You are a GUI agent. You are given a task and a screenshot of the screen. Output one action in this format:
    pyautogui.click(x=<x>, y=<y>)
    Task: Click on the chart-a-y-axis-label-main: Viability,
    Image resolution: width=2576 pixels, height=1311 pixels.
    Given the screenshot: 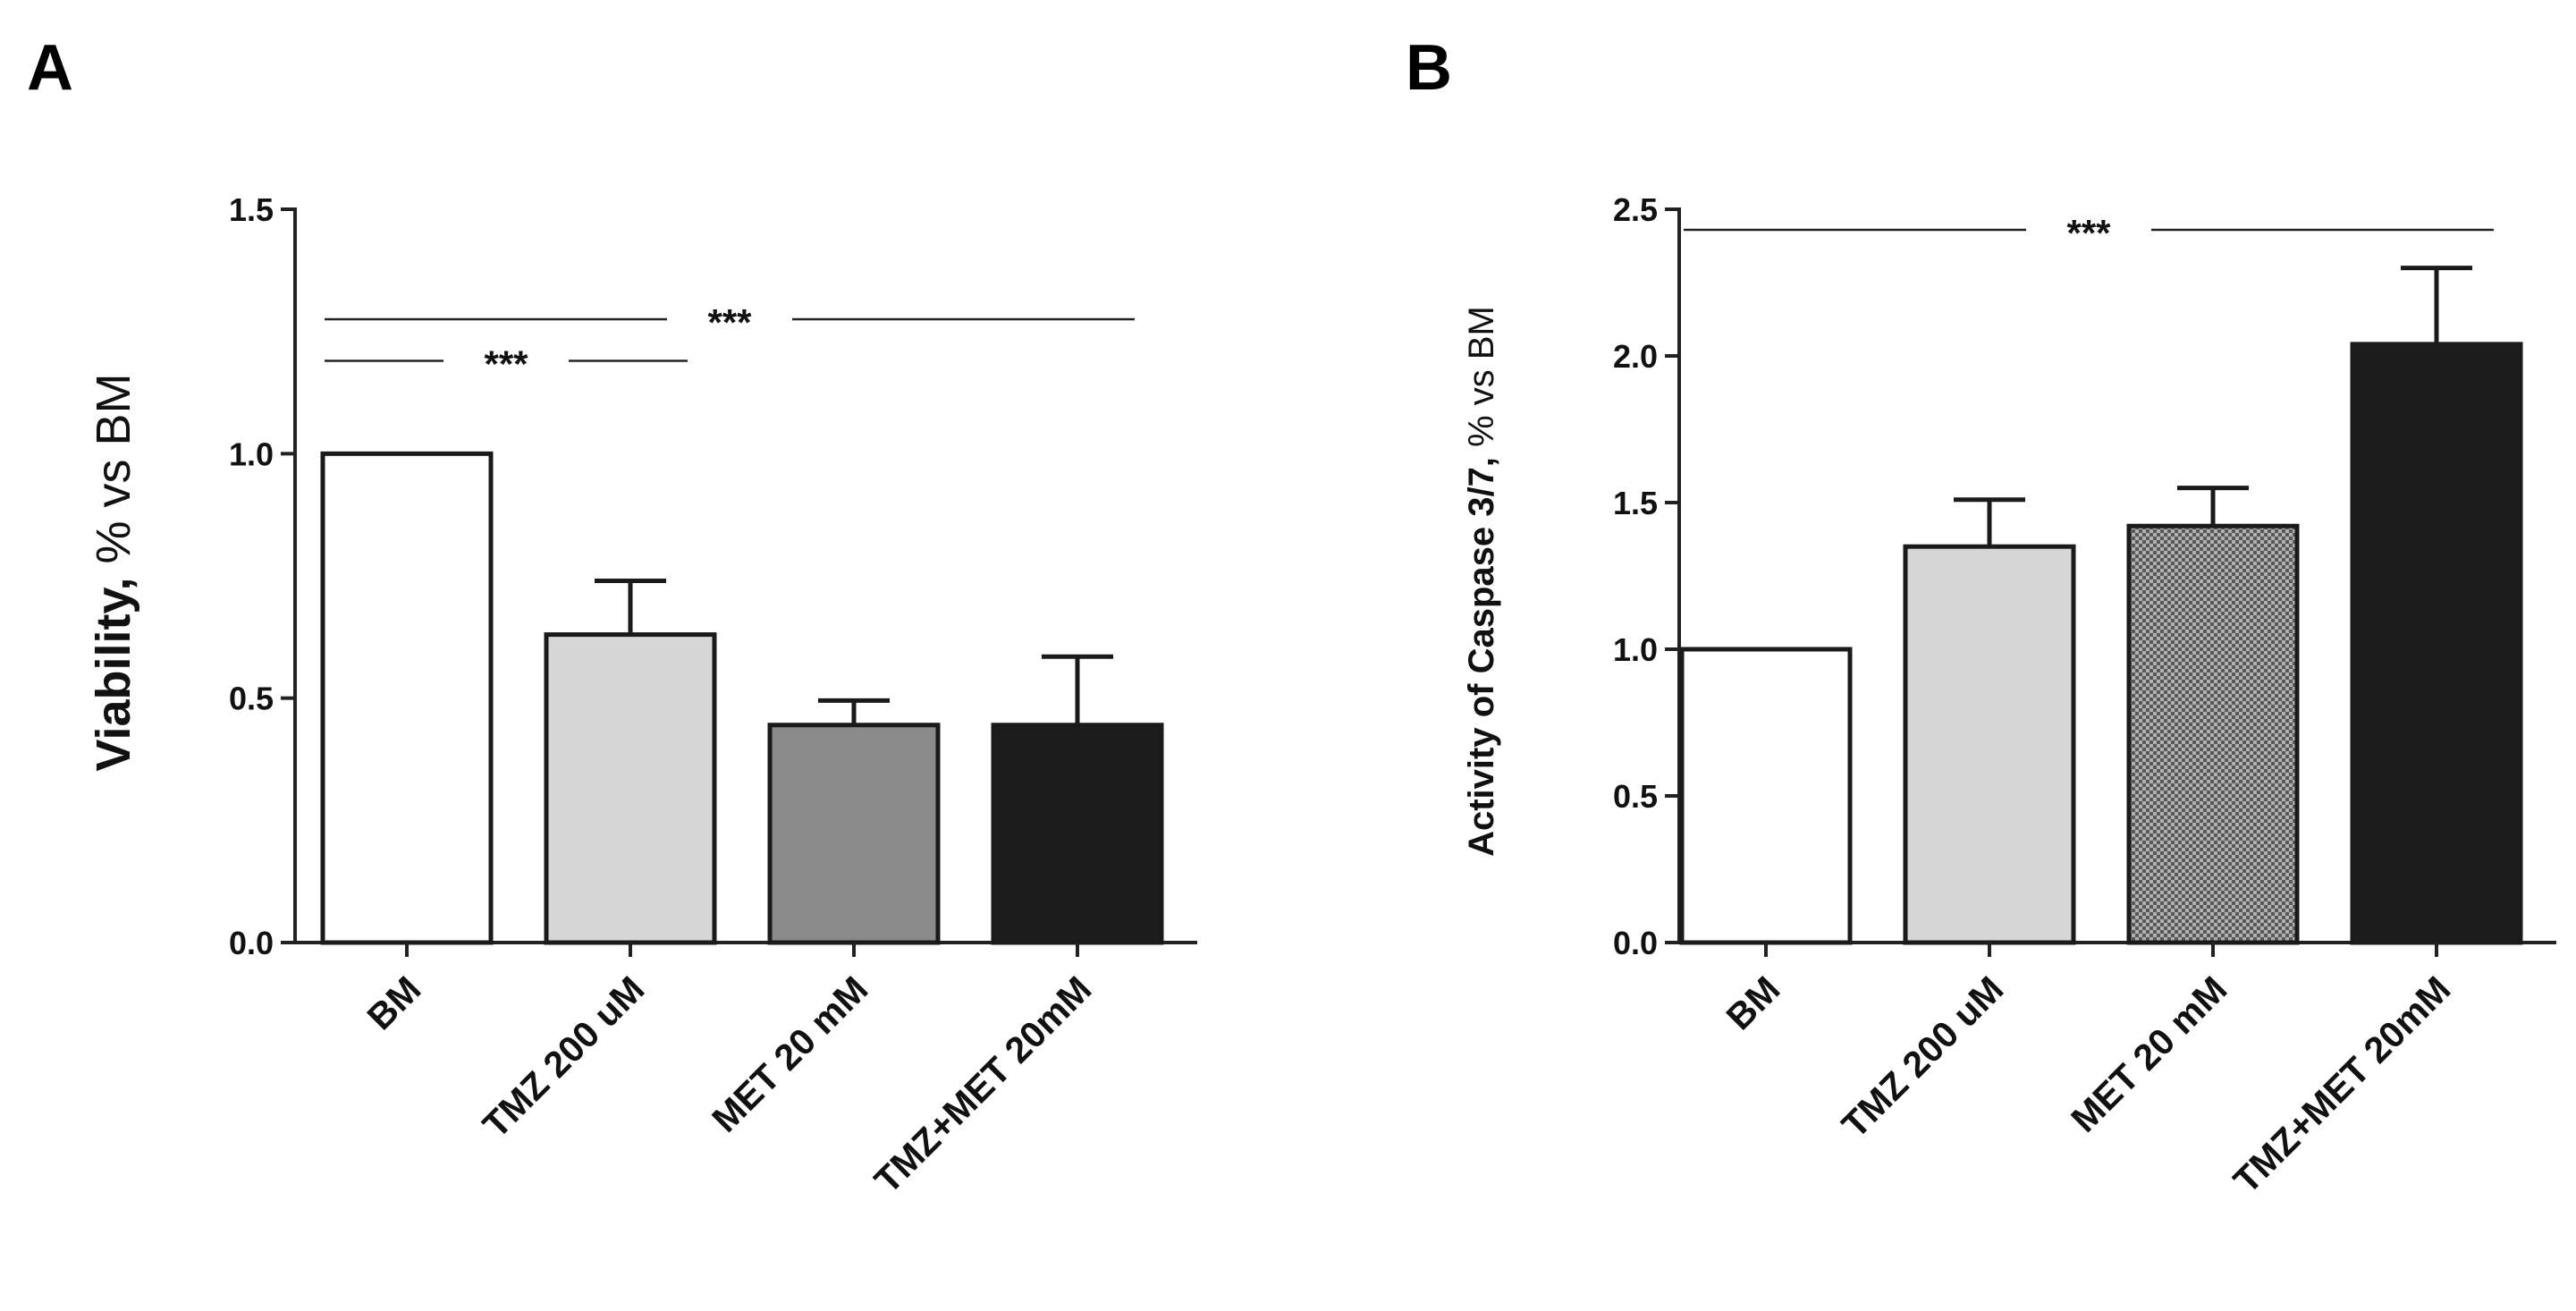 What is the action you would take?
    pyautogui.click(x=113, y=674)
    